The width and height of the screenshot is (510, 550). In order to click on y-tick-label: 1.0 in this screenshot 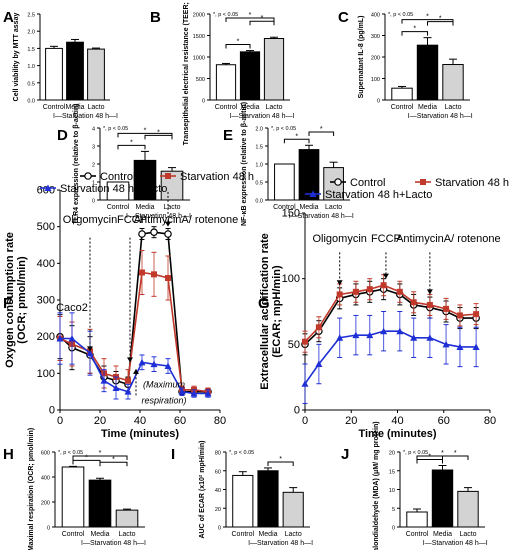, I will do `click(259, 166)`.